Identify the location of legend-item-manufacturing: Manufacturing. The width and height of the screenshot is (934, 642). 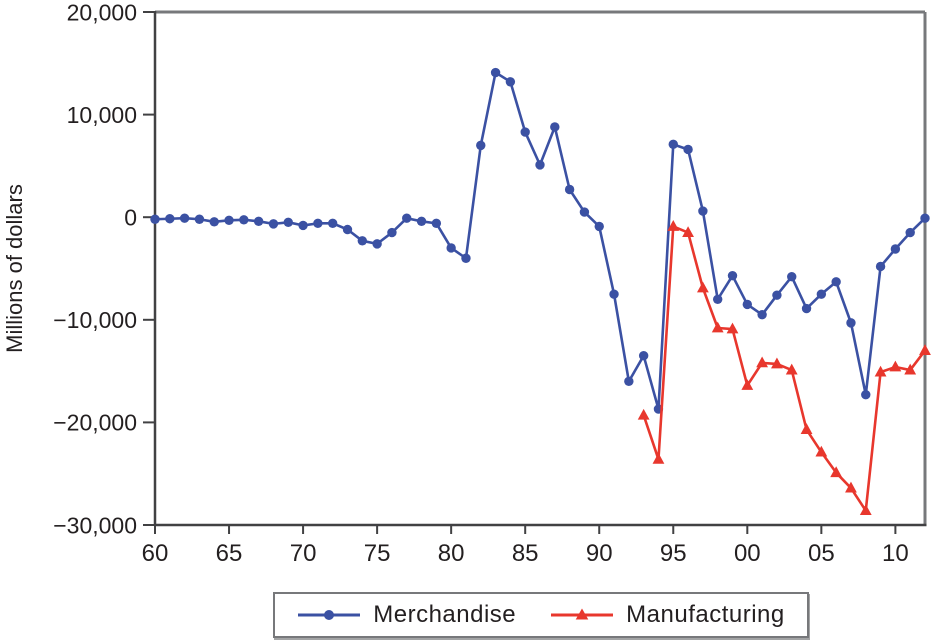
(667, 615).